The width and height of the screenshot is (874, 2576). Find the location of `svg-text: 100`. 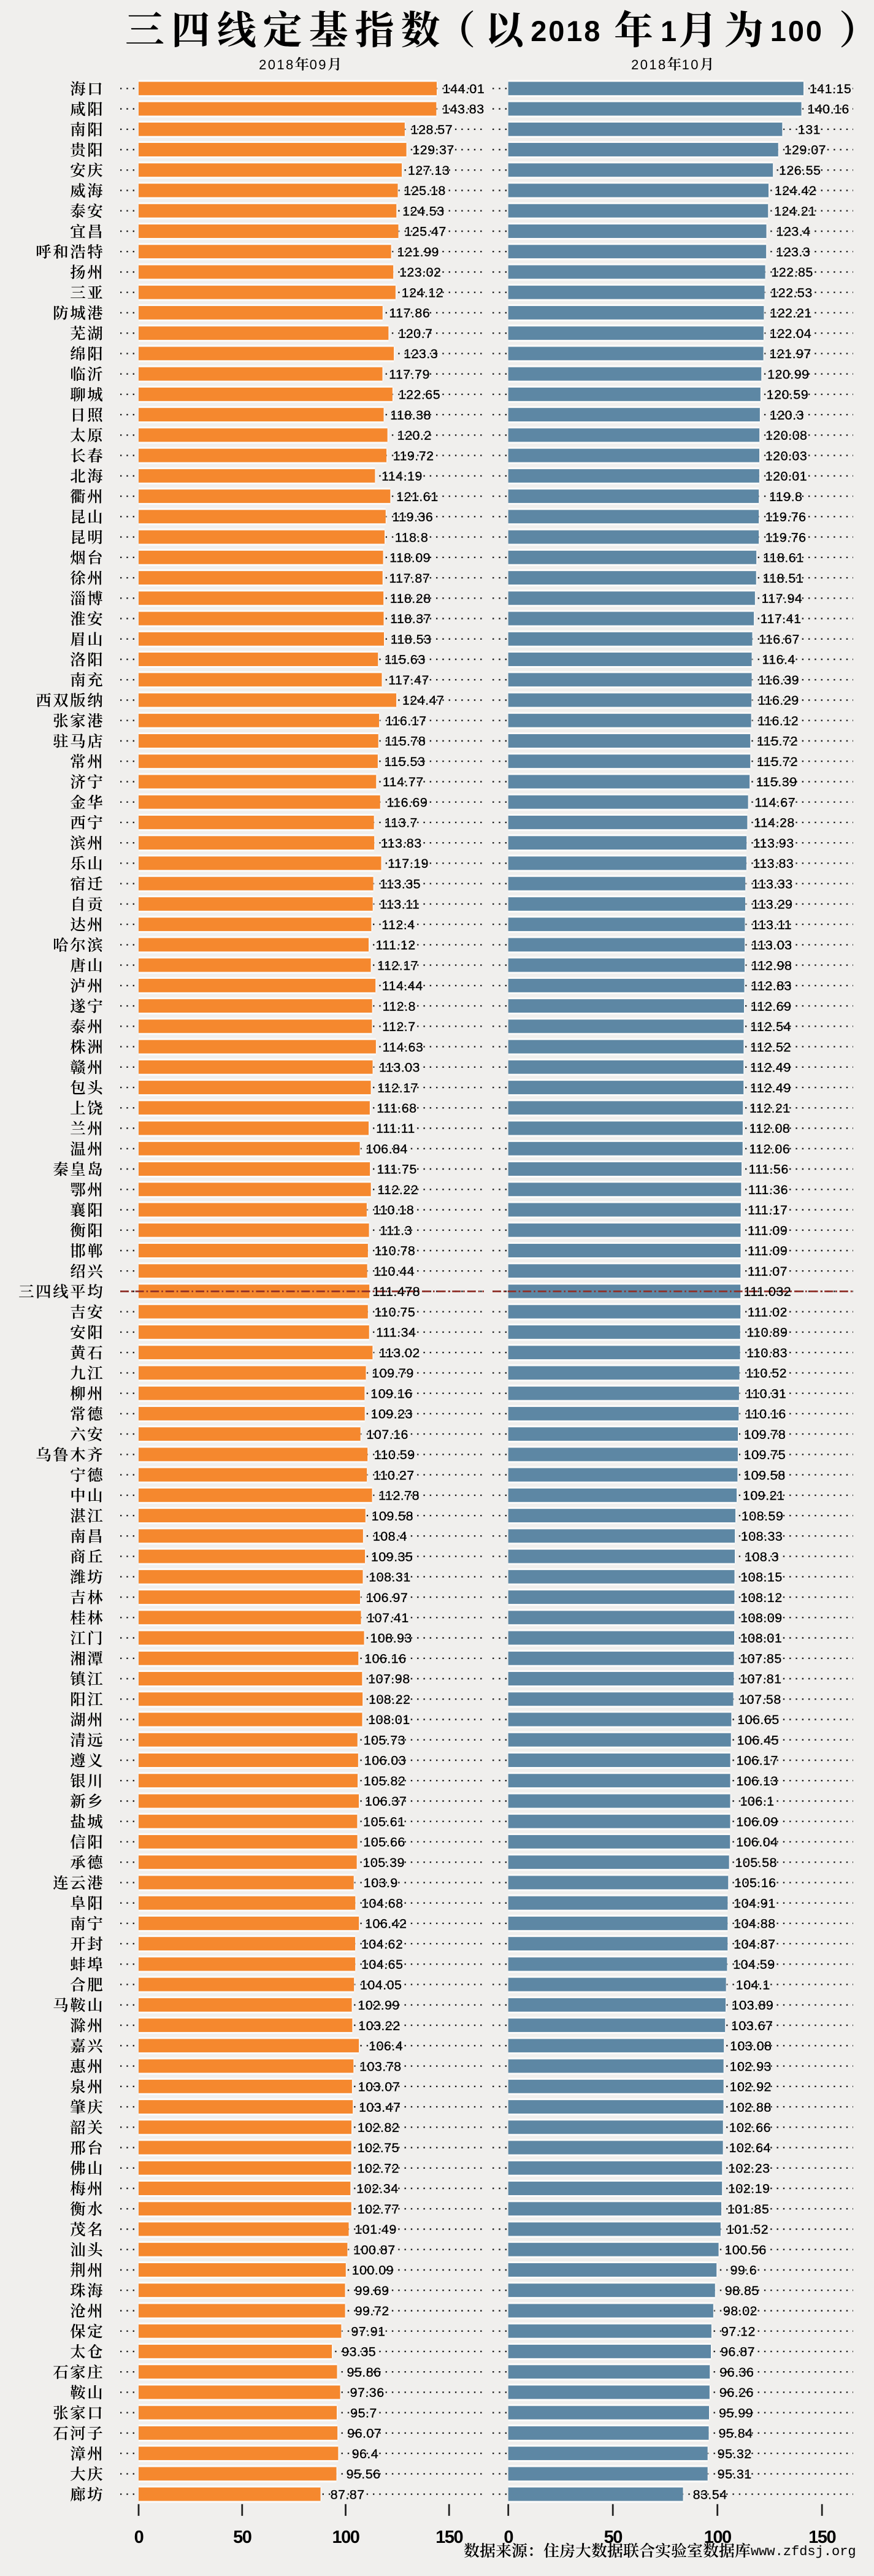

svg-text: 100 is located at coordinates (345, 2537).